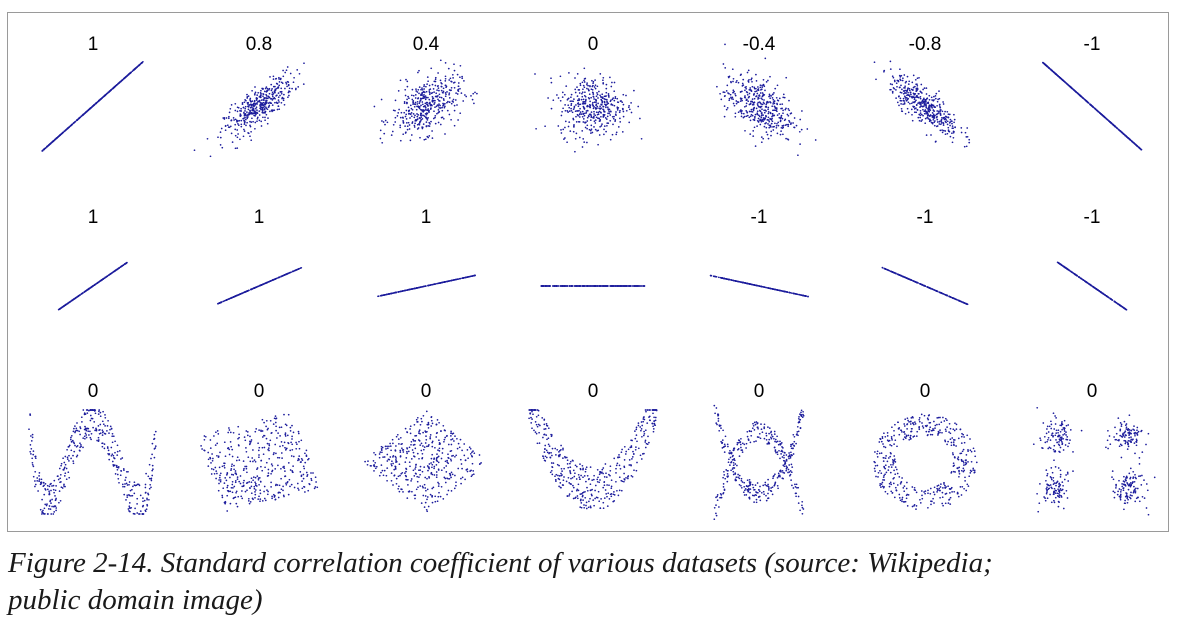 The width and height of the screenshot is (1178, 626). Describe the element at coordinates (1092, 259) in the screenshot. I see `panel-2-7: -1` at that location.